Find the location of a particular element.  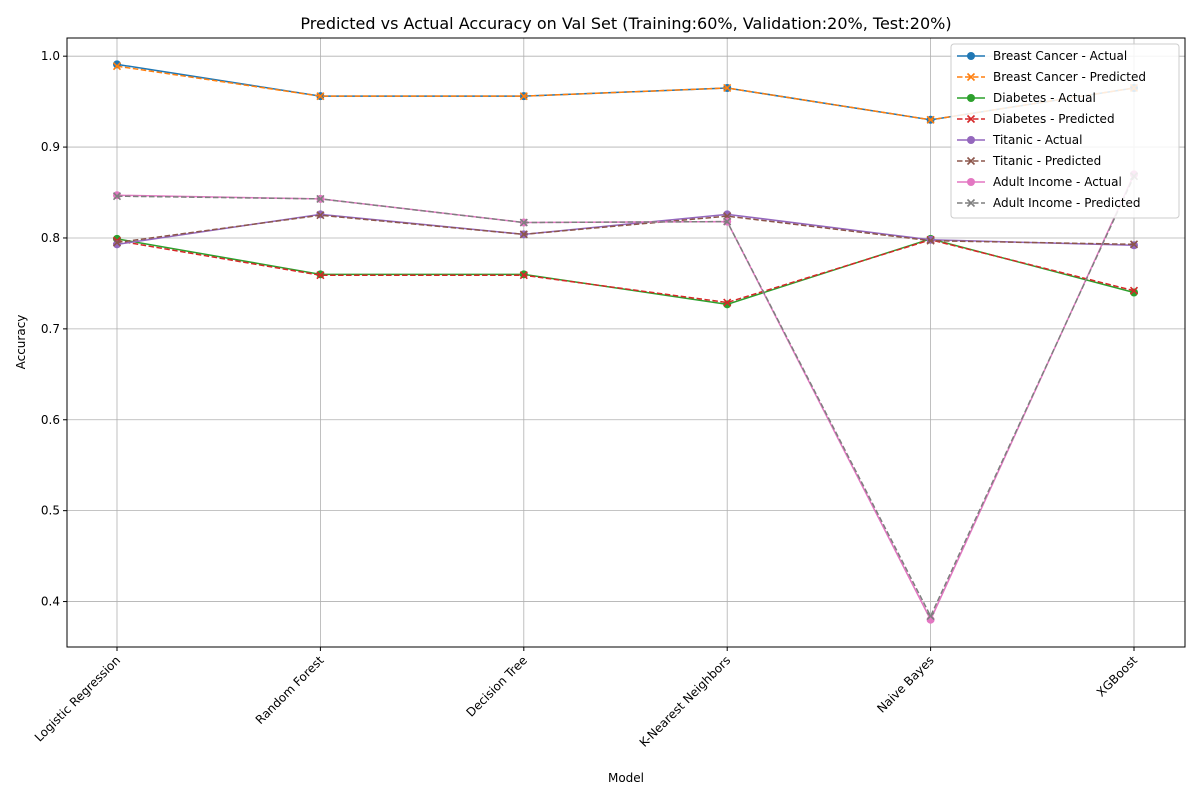

y-tick-label: 0.9 is located at coordinates (50, 147).